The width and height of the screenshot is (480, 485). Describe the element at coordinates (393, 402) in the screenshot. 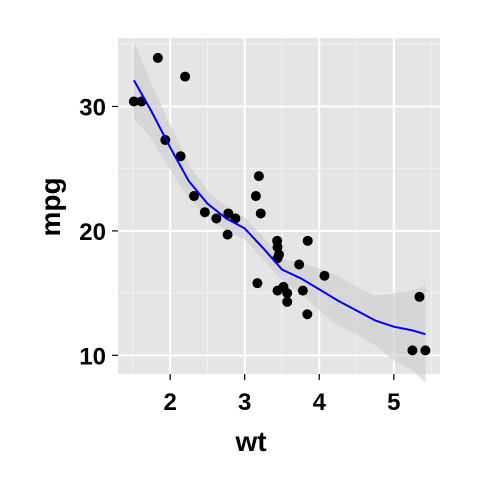

I see `x-tick-label: 5` at that location.